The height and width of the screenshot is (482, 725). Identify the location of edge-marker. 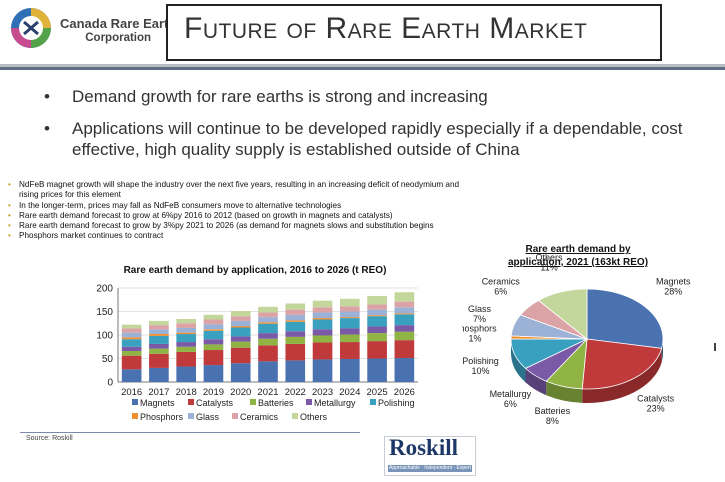
(715, 347).